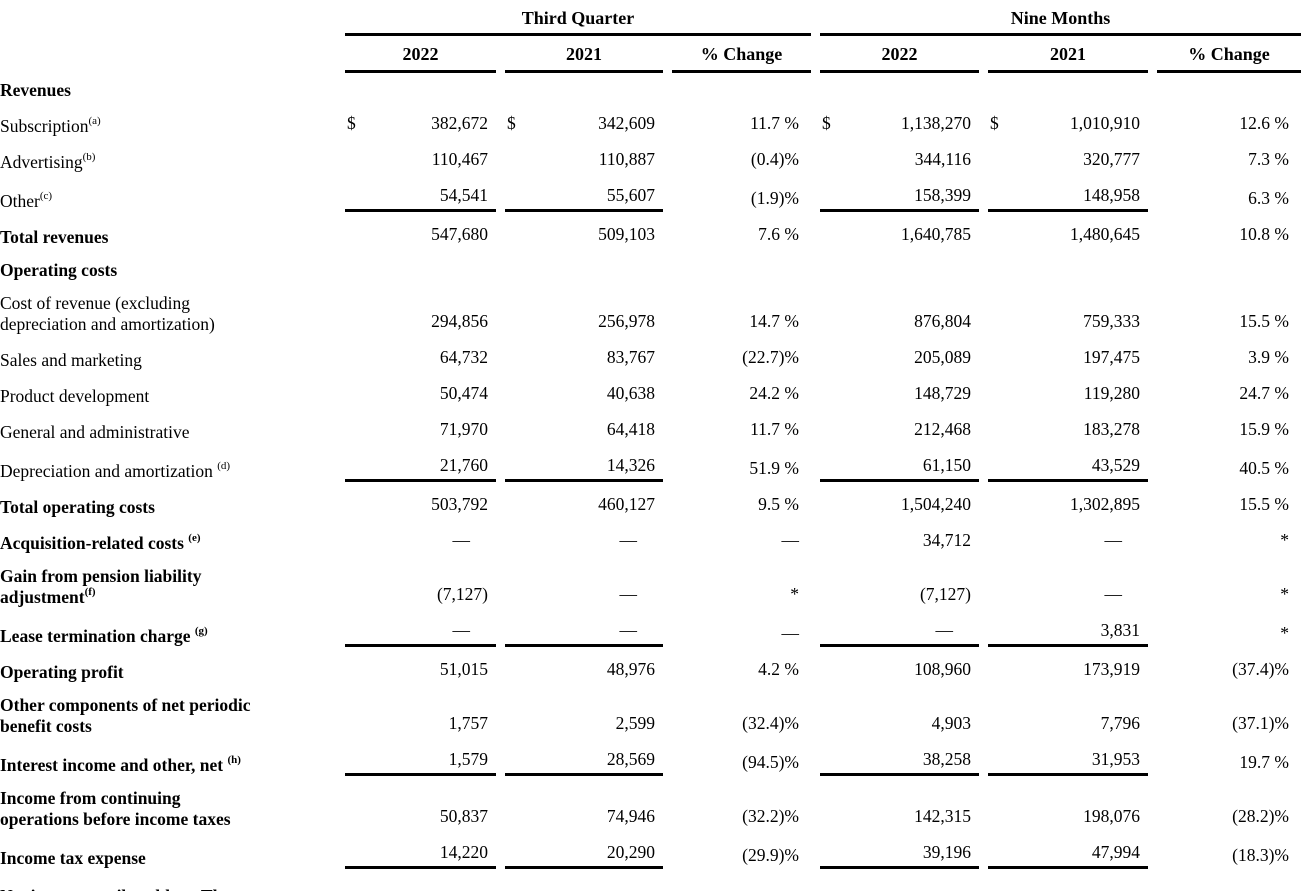  Describe the element at coordinates (1063, 197) in the screenshot. I see `value-cell: 148,958` at that location.